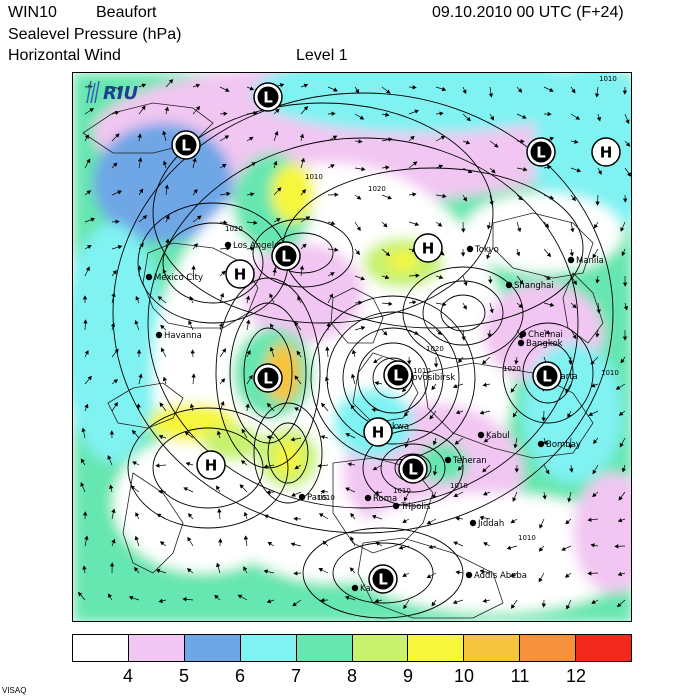 The height and width of the screenshot is (700, 700). I want to click on city-label: Chennai, so click(545, 335).